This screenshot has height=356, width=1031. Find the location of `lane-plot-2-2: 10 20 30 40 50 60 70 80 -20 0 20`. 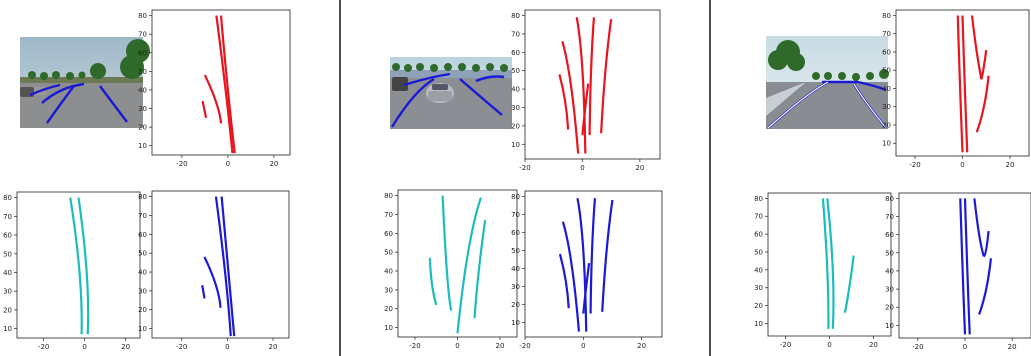

lane-plot-2-2: 10 20 30 40 50 60 70 80 -20 0 20 is located at coordinates (451, 269).